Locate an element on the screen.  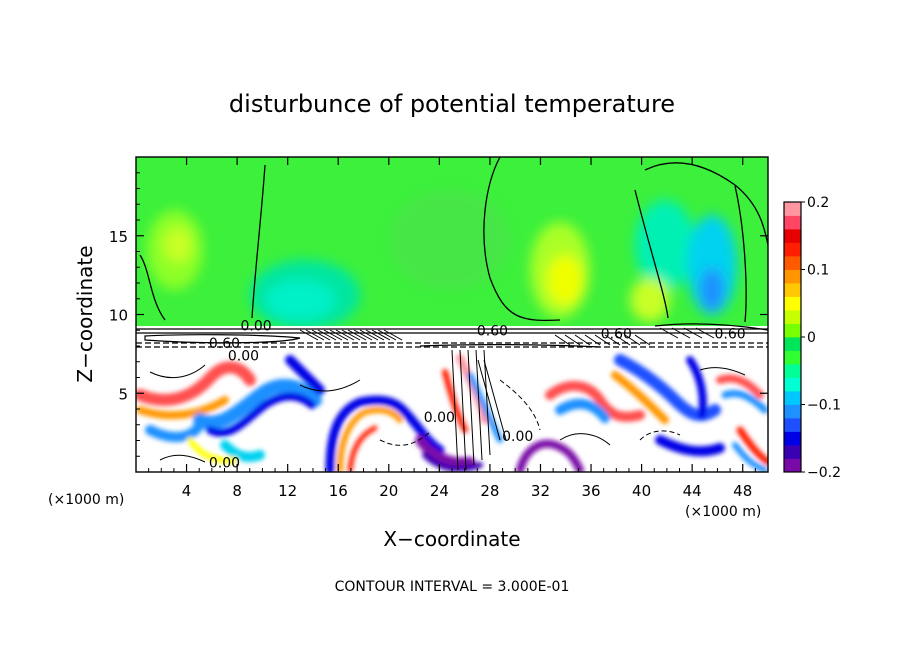
x-tick-label: 12 is located at coordinates (287, 491).